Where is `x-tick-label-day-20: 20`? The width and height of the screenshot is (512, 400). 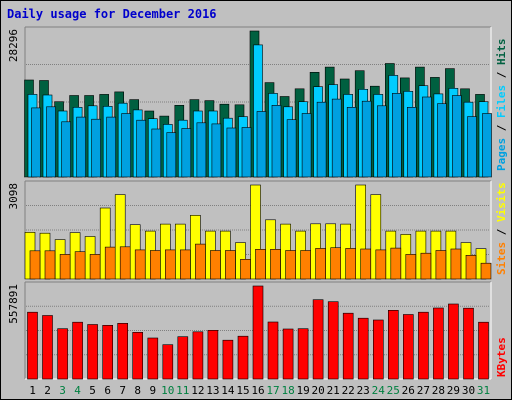
x-tick-label-day-20: 20 is located at coordinates (317, 390).